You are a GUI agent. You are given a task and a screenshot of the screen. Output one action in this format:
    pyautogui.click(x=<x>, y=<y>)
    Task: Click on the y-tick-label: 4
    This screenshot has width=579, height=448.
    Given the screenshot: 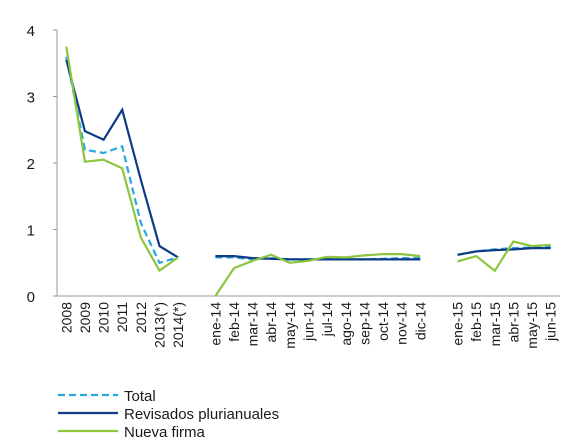 What is the action you would take?
    pyautogui.click(x=31, y=31)
    